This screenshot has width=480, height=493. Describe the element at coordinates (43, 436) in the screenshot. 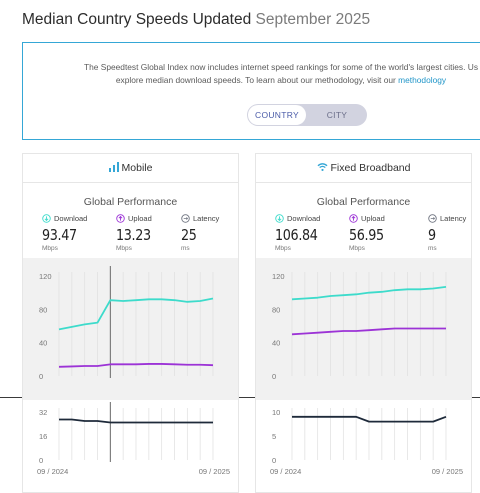

I see `y-tick-label: 16` at that location.